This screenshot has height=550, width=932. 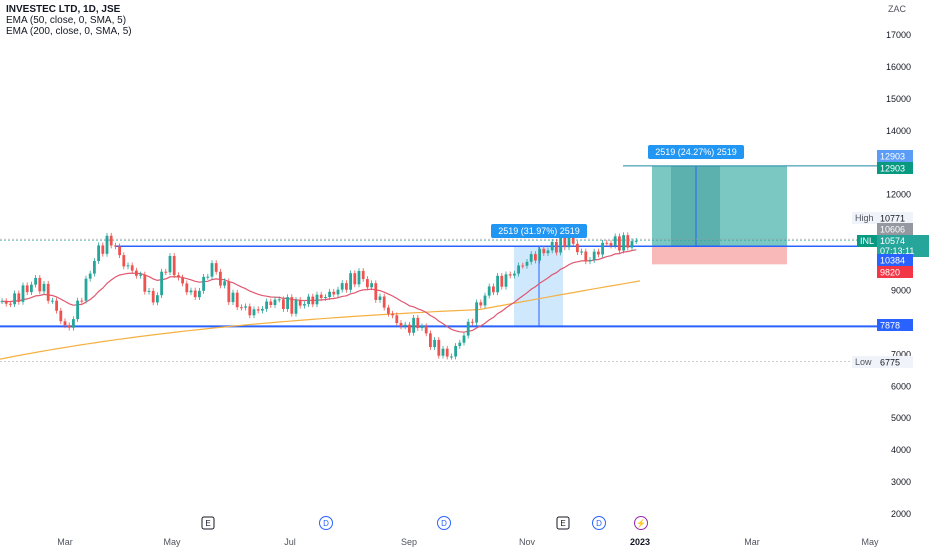 What do you see at coordinates (63, 9) in the screenshot?
I see `legend-title: INVESTEC LTD, 1D, JSE` at bounding box center [63, 9].